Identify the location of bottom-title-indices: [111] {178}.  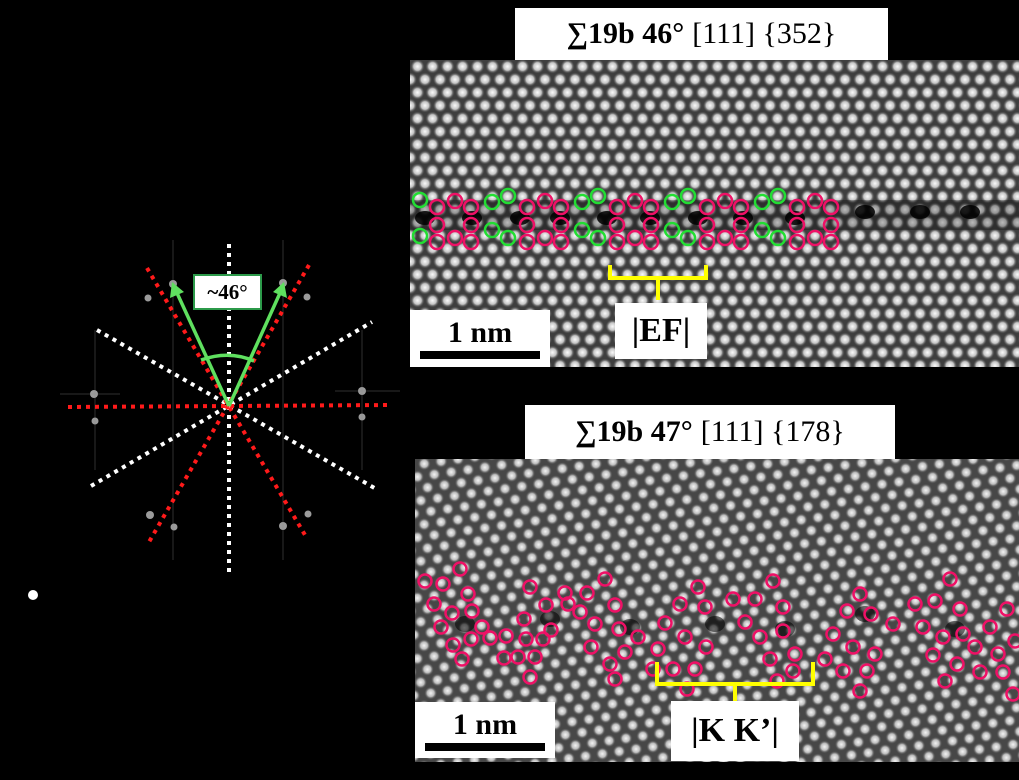
(772, 431).